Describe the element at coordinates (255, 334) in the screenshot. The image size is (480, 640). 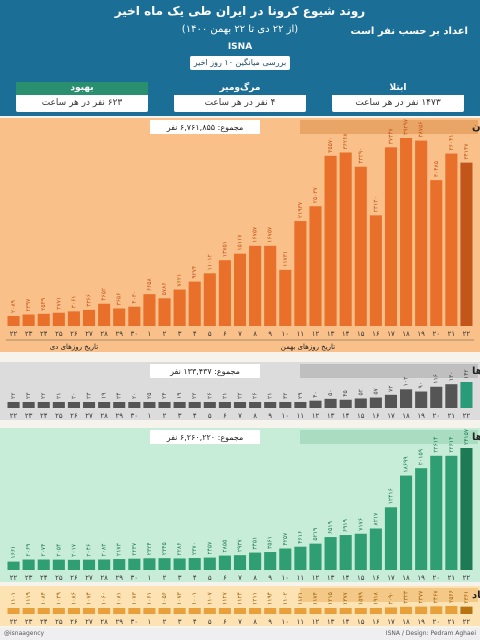
I see `tick-cases-16: ۸` at that location.